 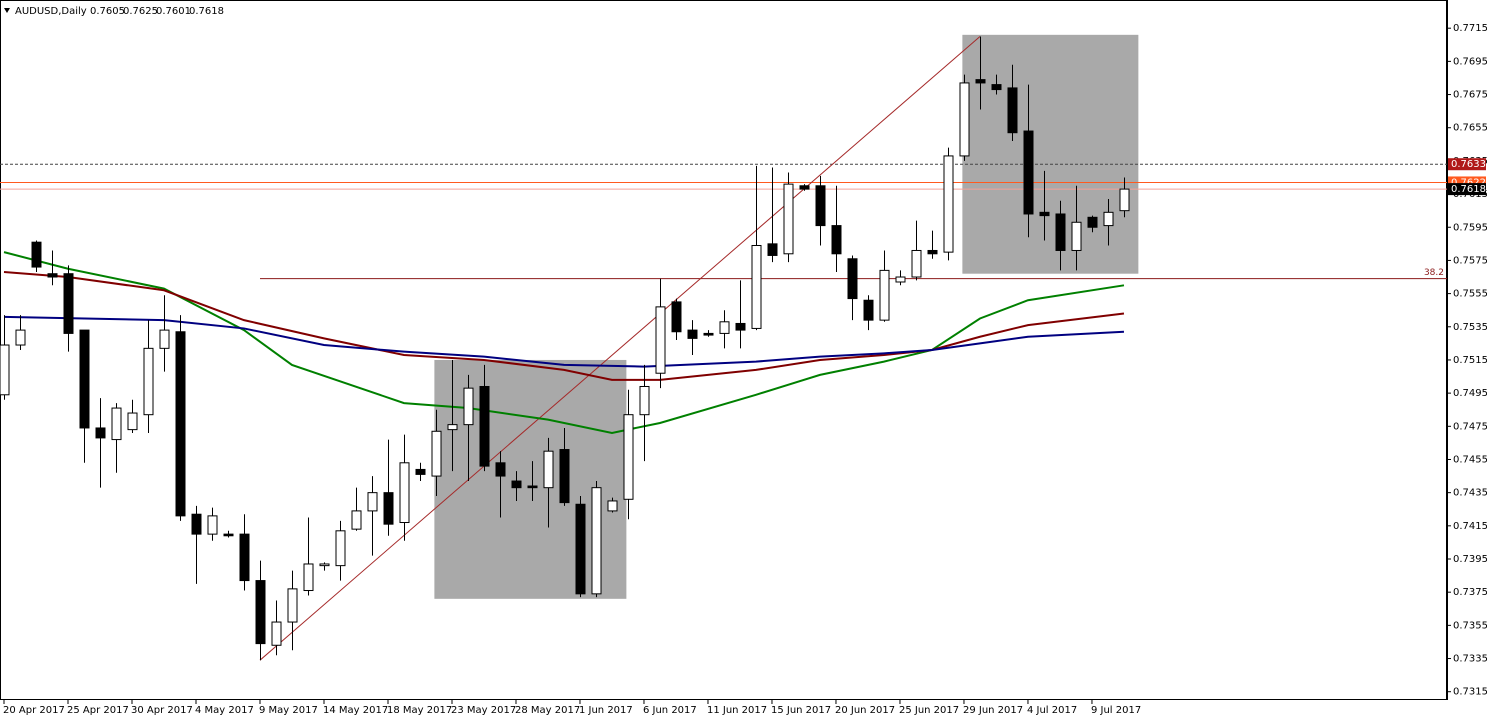 What do you see at coordinates (7, 10) in the screenshot?
I see `menu-arrow` at bounding box center [7, 10].